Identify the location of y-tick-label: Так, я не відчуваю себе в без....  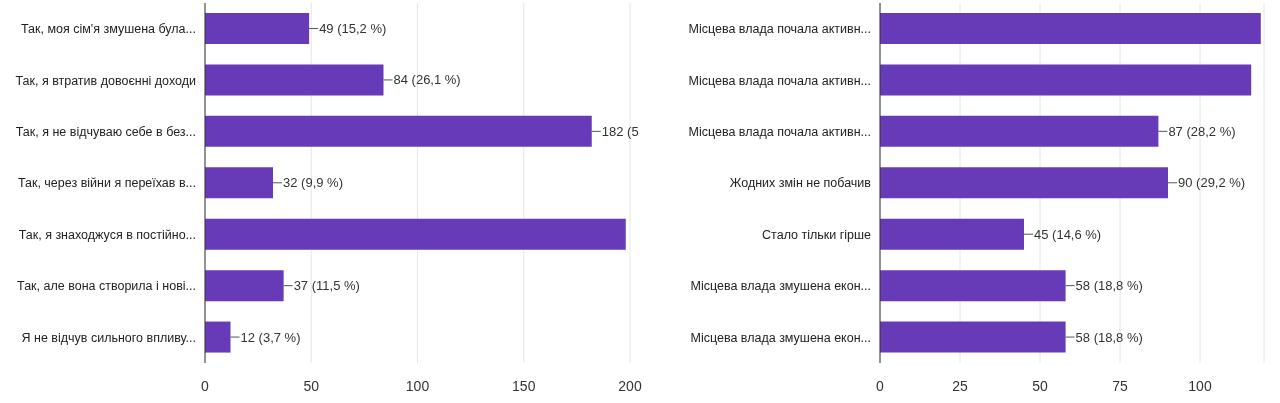
(105, 132).